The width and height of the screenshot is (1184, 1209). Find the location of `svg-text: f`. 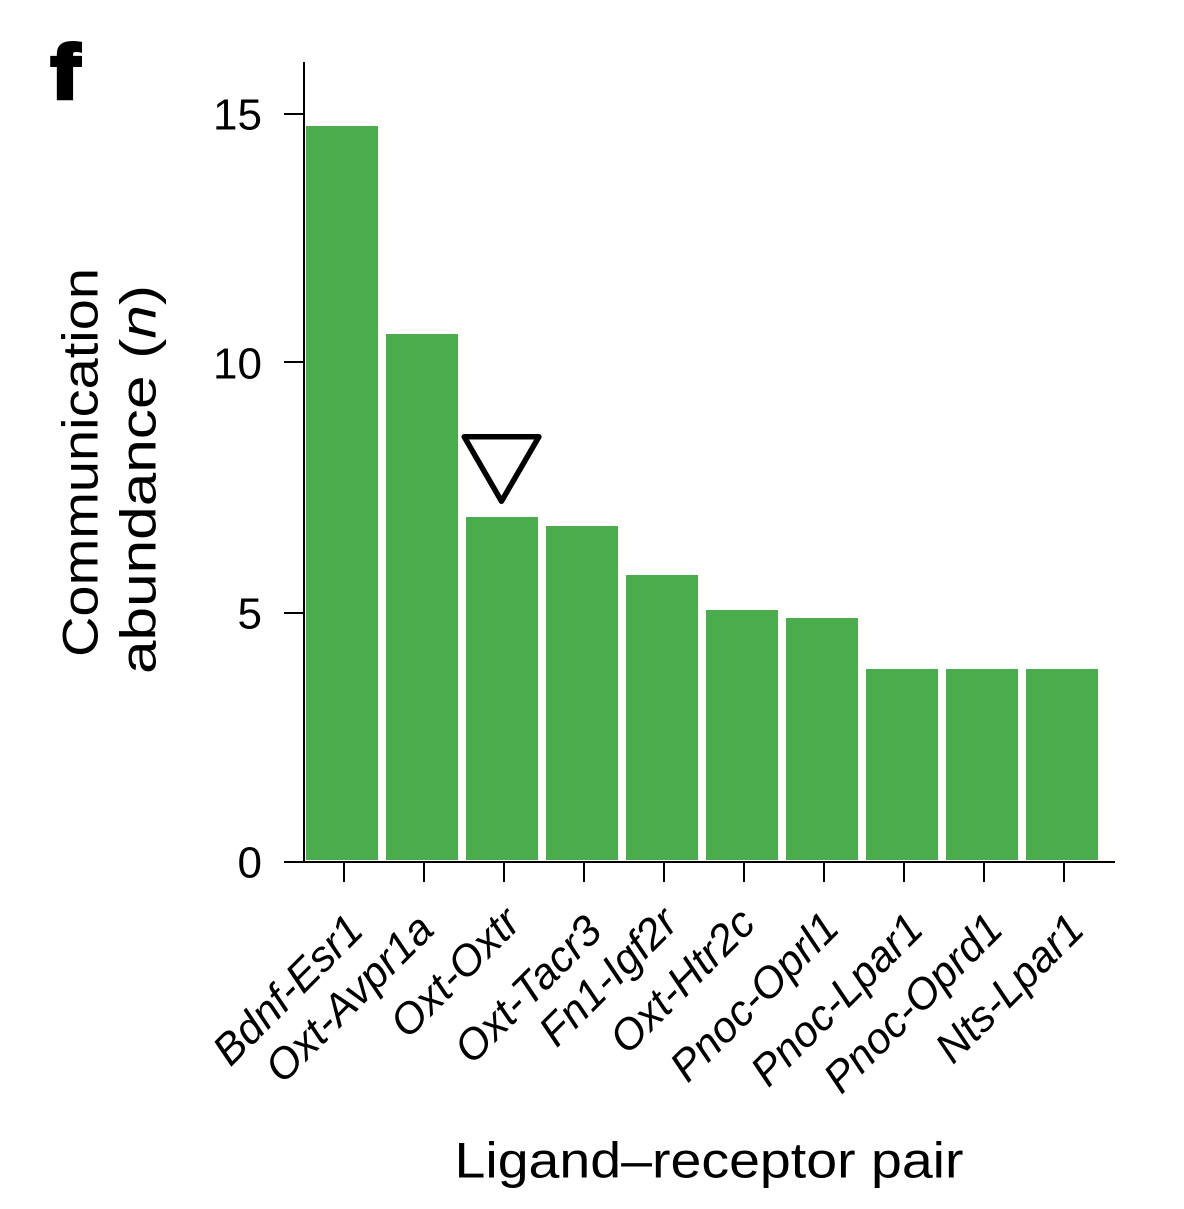

svg-text: f is located at coordinates (66, 73).